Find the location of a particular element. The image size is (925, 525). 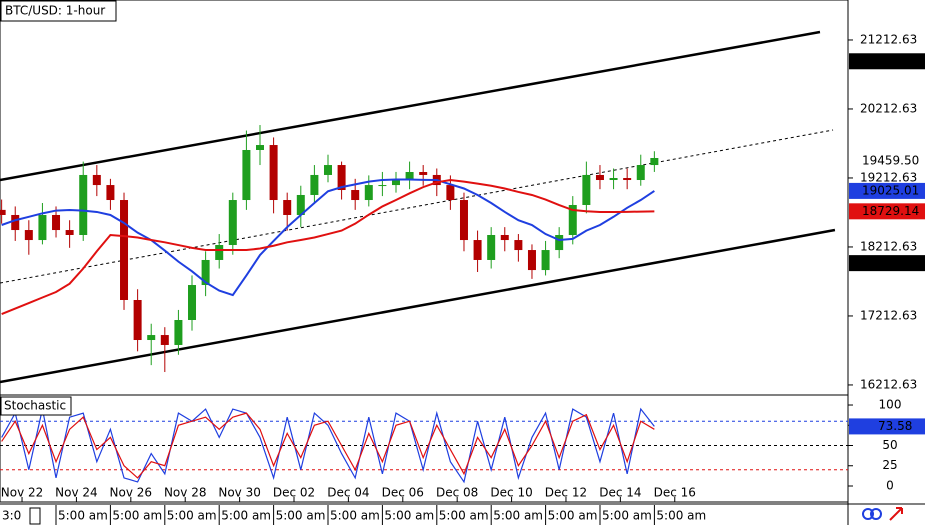

scroll-marker is located at coordinates (35, 516).